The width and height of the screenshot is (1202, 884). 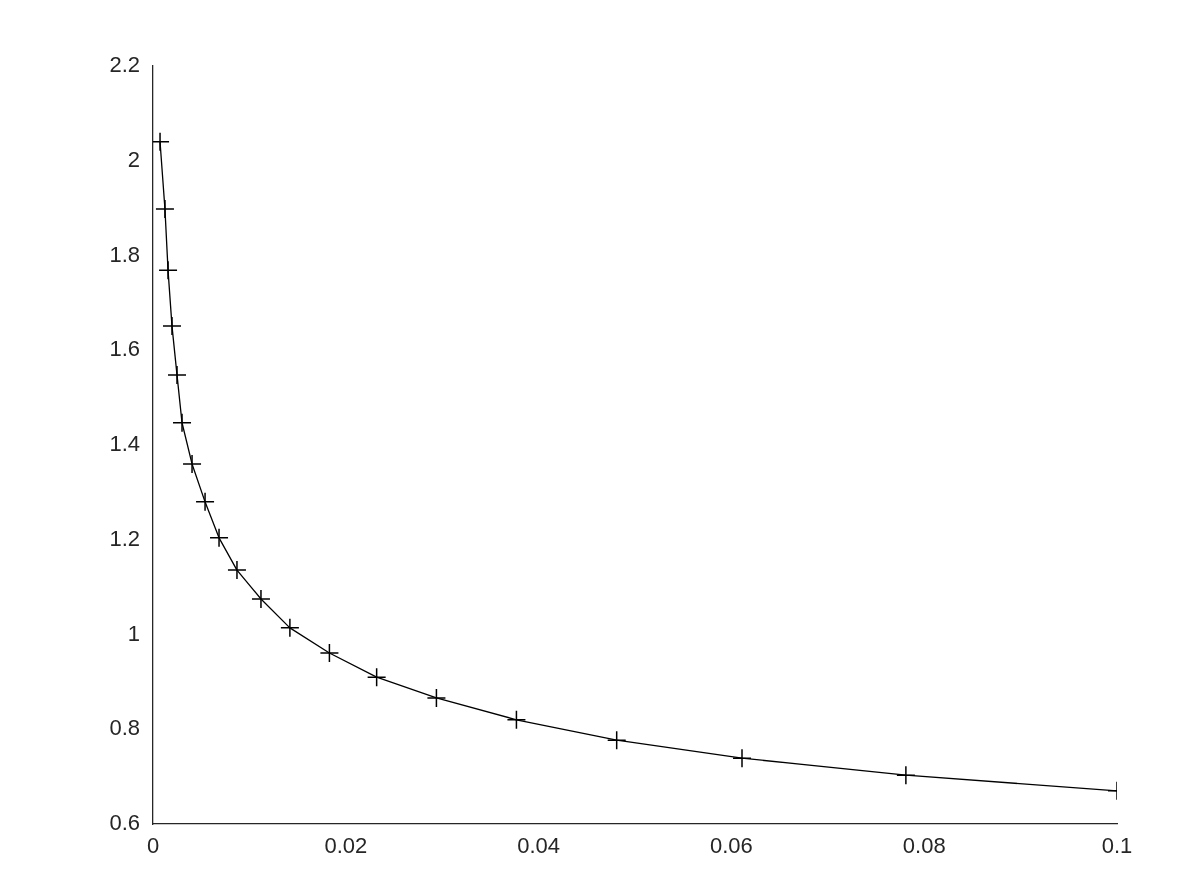 I want to click on y-tick-label: 1, so click(x=133, y=633).